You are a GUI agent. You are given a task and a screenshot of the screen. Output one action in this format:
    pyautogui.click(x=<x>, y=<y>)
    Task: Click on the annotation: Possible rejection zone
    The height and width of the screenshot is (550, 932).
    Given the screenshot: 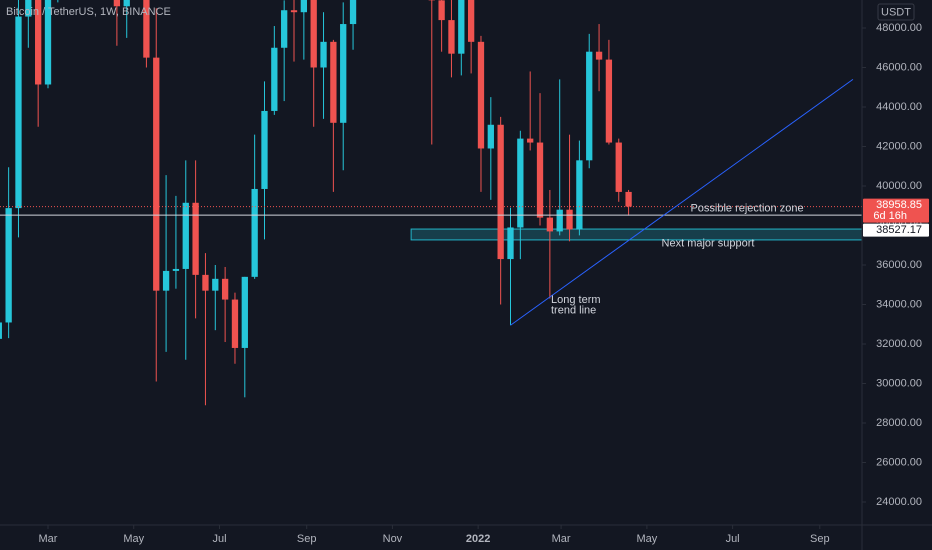 What is the action you would take?
    pyautogui.click(x=746, y=208)
    